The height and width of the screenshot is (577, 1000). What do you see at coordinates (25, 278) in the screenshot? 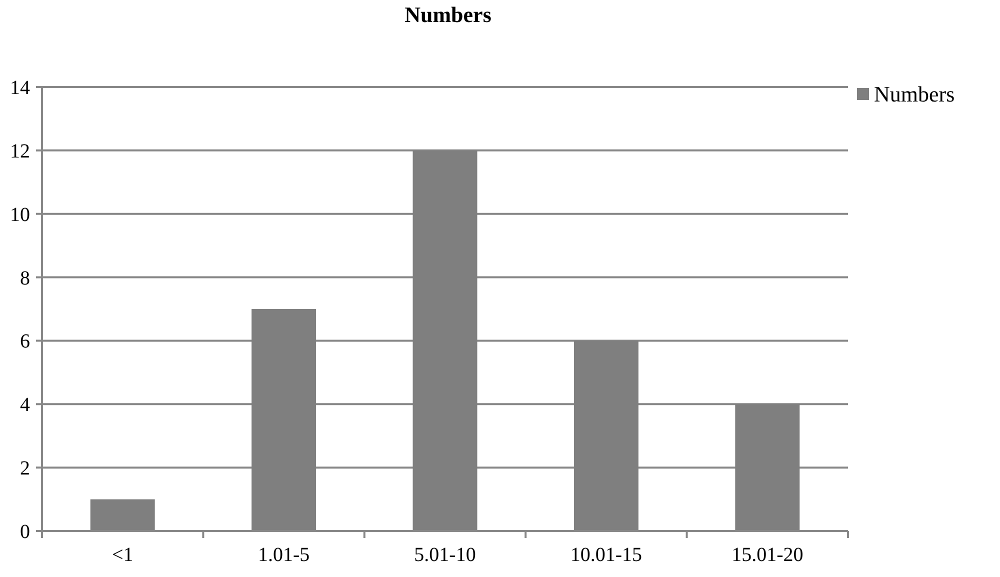
I see `y-tick-label: 8` at bounding box center [25, 278].